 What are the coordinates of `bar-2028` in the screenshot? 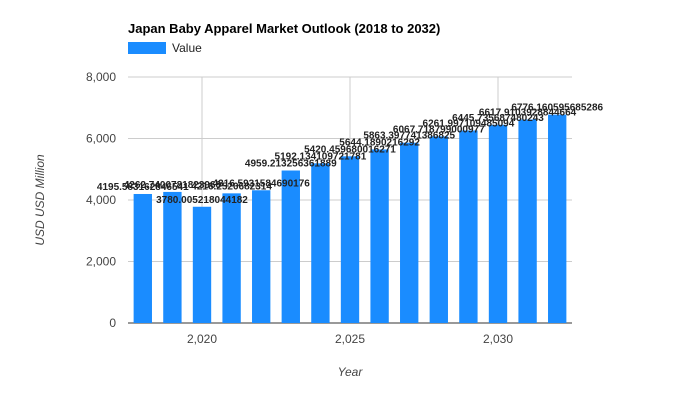 It's located at (438, 229).